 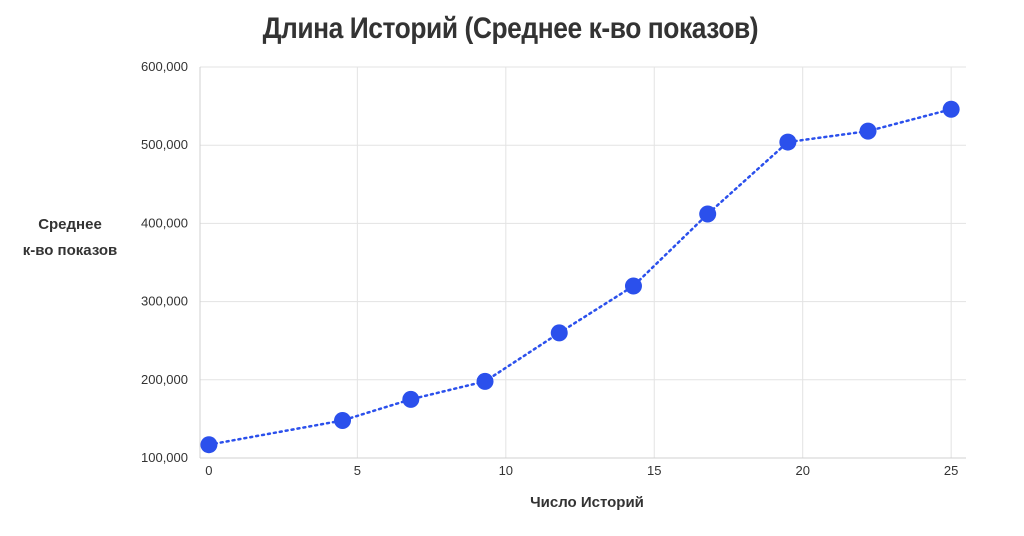 I want to click on chart-title: Длина Историй (Среднее к-во показов), so click(x=510, y=28).